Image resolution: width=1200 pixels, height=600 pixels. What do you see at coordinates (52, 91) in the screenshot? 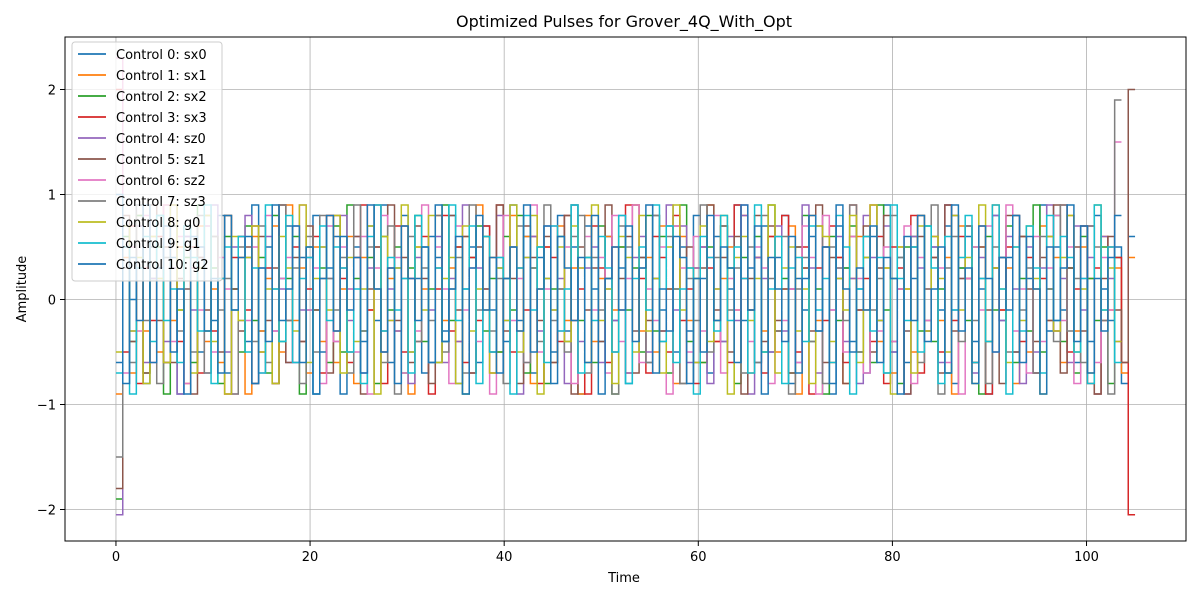
I see `y-tick-label: 2` at bounding box center [52, 91].